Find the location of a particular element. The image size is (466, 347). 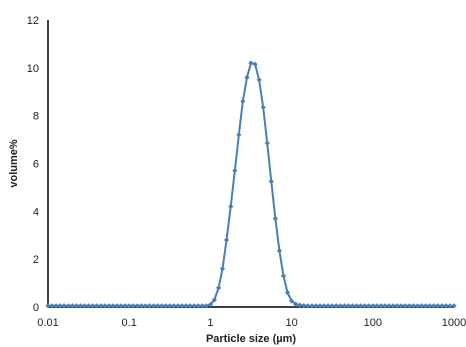

y-tick-label: 4 is located at coordinates (36, 212).